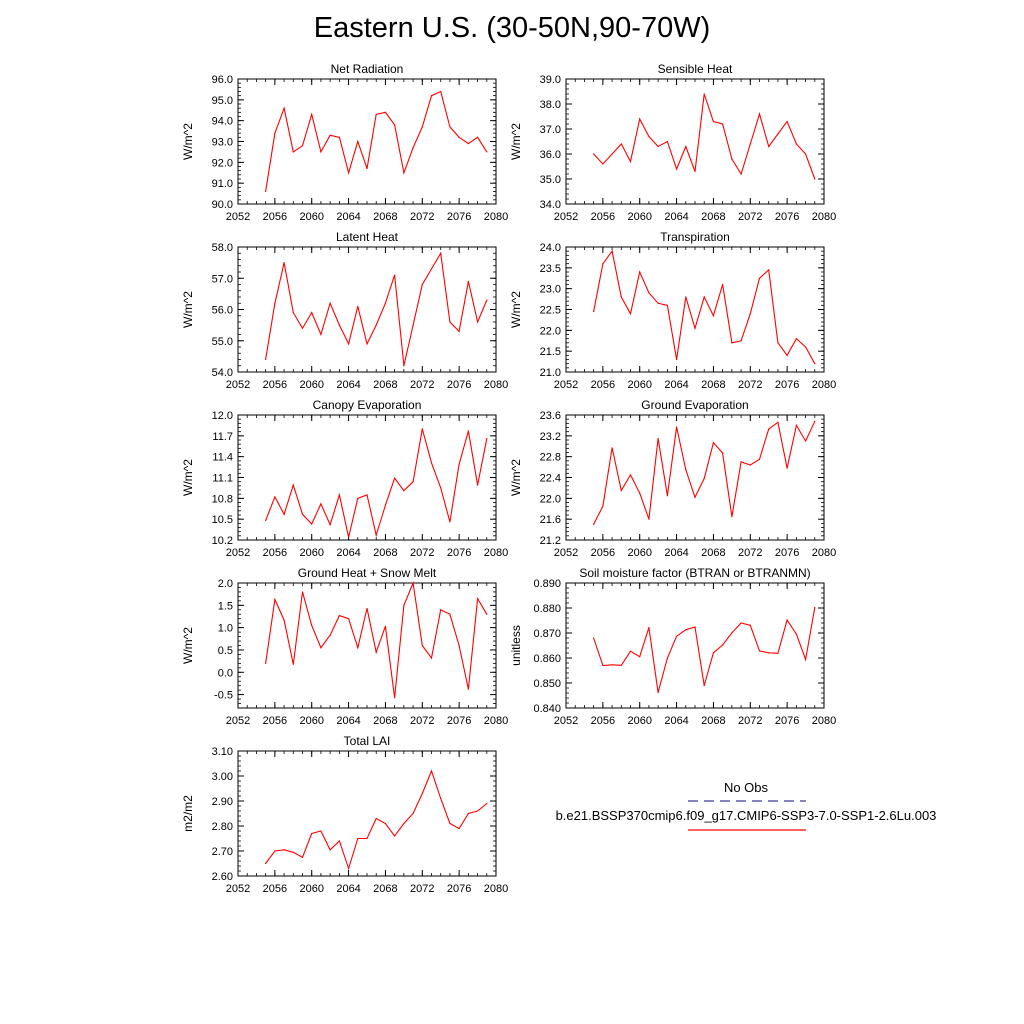  Describe the element at coordinates (550, 520) in the screenshot. I see `y-tick-label: 21.6` at that location.